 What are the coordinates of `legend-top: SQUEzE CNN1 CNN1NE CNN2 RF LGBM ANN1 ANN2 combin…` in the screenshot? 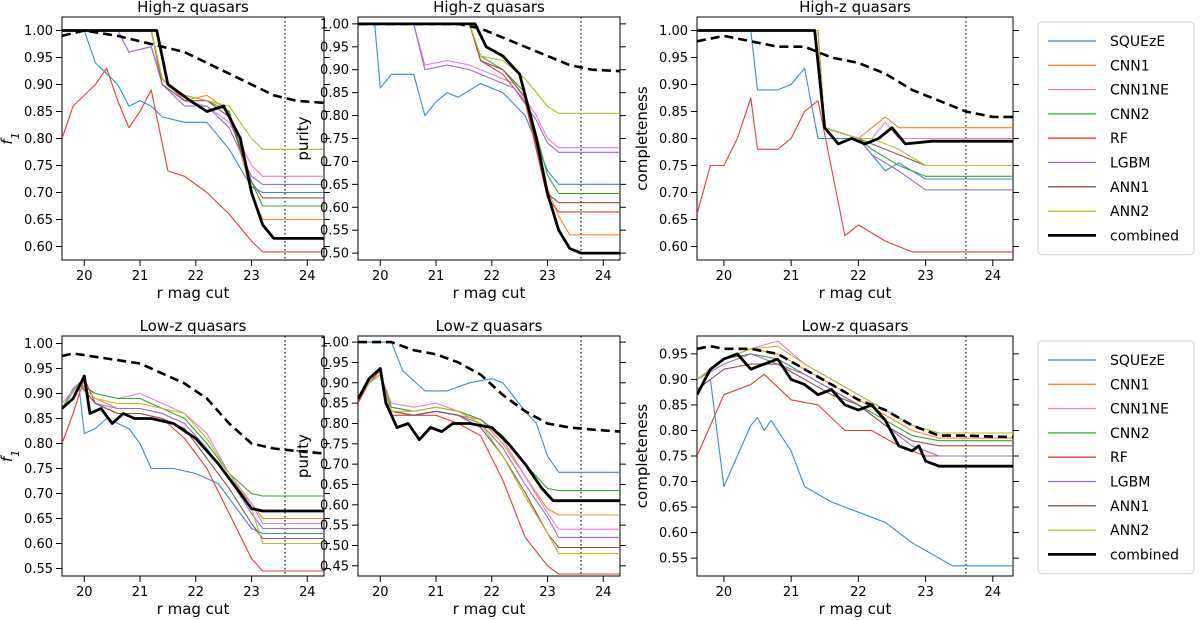 It's located at (1116, 138).